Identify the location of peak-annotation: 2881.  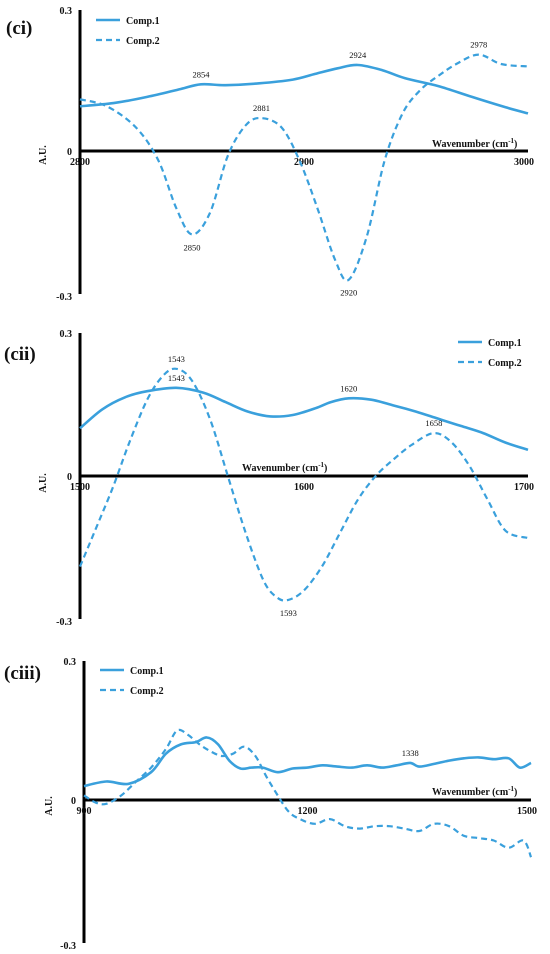
(261, 108).